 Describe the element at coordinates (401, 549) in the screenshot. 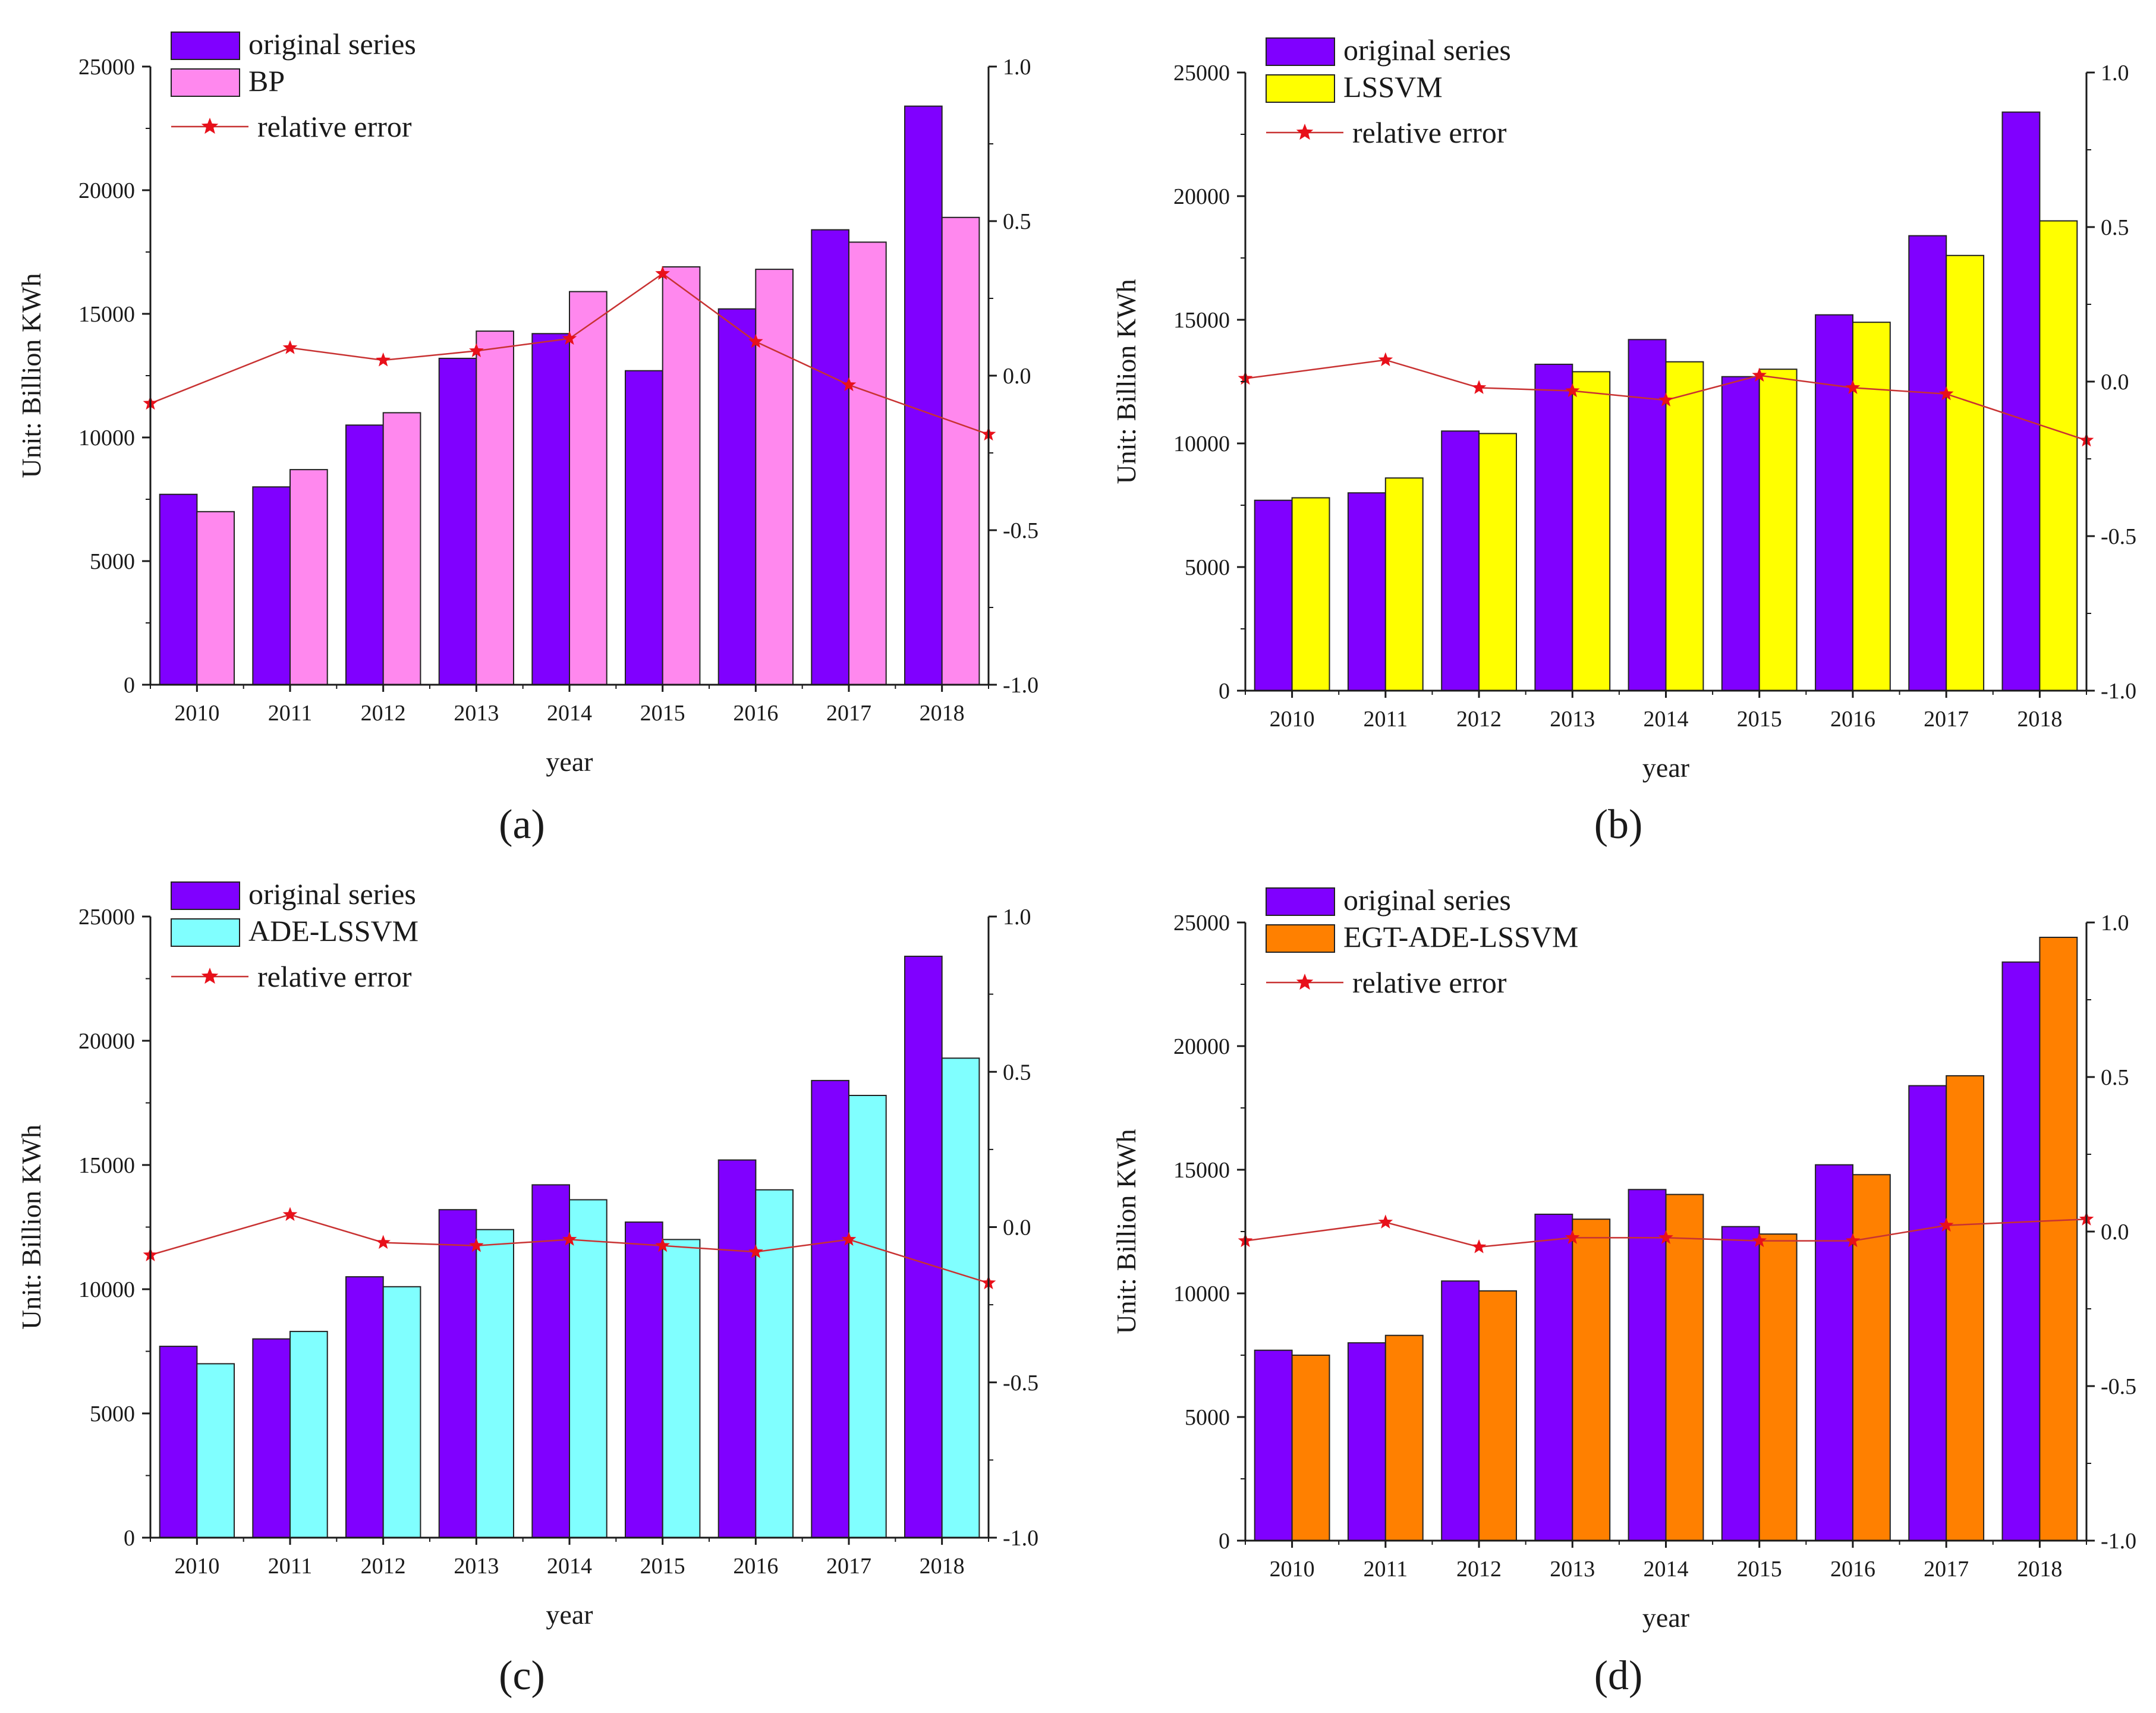

I see `bar-forecast-2012` at that location.